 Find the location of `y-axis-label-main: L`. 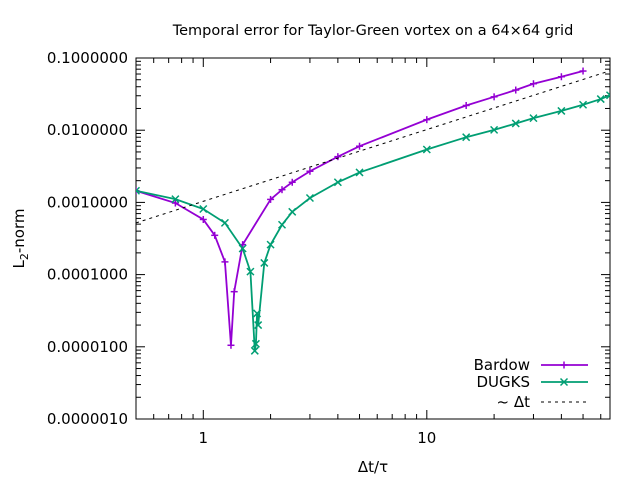

y-axis-label-main: L is located at coordinates (19, 263).